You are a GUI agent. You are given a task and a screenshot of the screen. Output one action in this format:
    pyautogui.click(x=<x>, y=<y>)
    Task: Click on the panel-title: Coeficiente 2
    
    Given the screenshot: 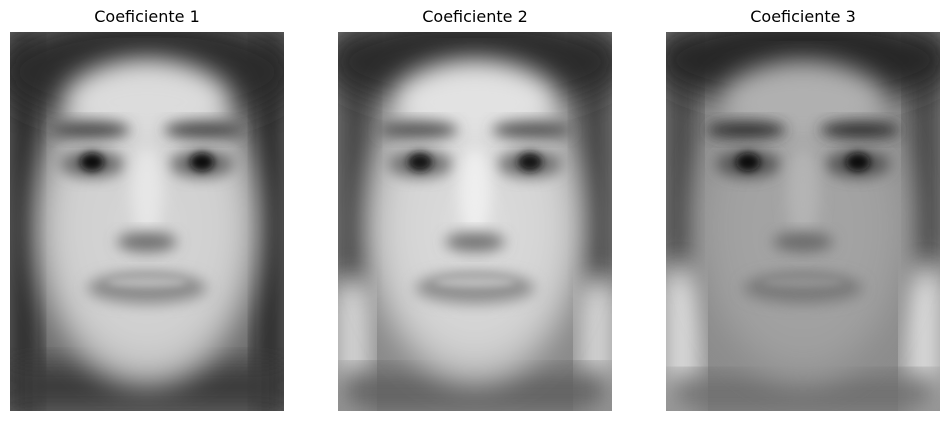 What is the action you would take?
    pyautogui.click(x=475, y=16)
    